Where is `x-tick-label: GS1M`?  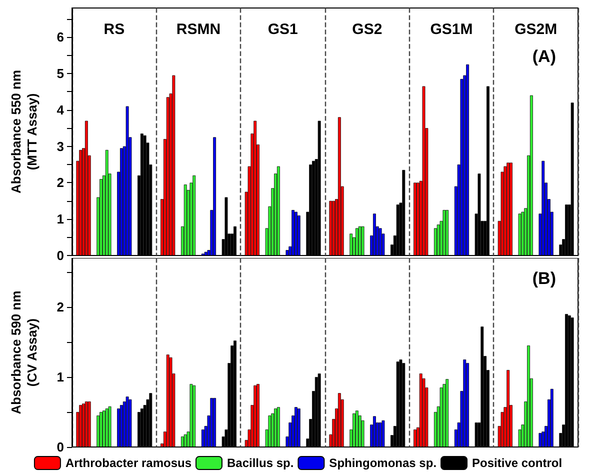
x-tick-label: GS1M is located at coordinates (451, 29).